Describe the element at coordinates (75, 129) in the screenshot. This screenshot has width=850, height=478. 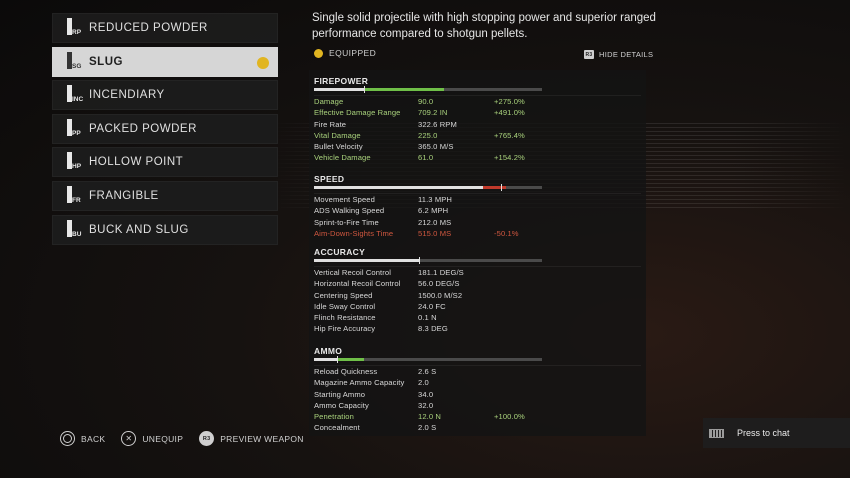
I see `shell-icon: PP` at that location.